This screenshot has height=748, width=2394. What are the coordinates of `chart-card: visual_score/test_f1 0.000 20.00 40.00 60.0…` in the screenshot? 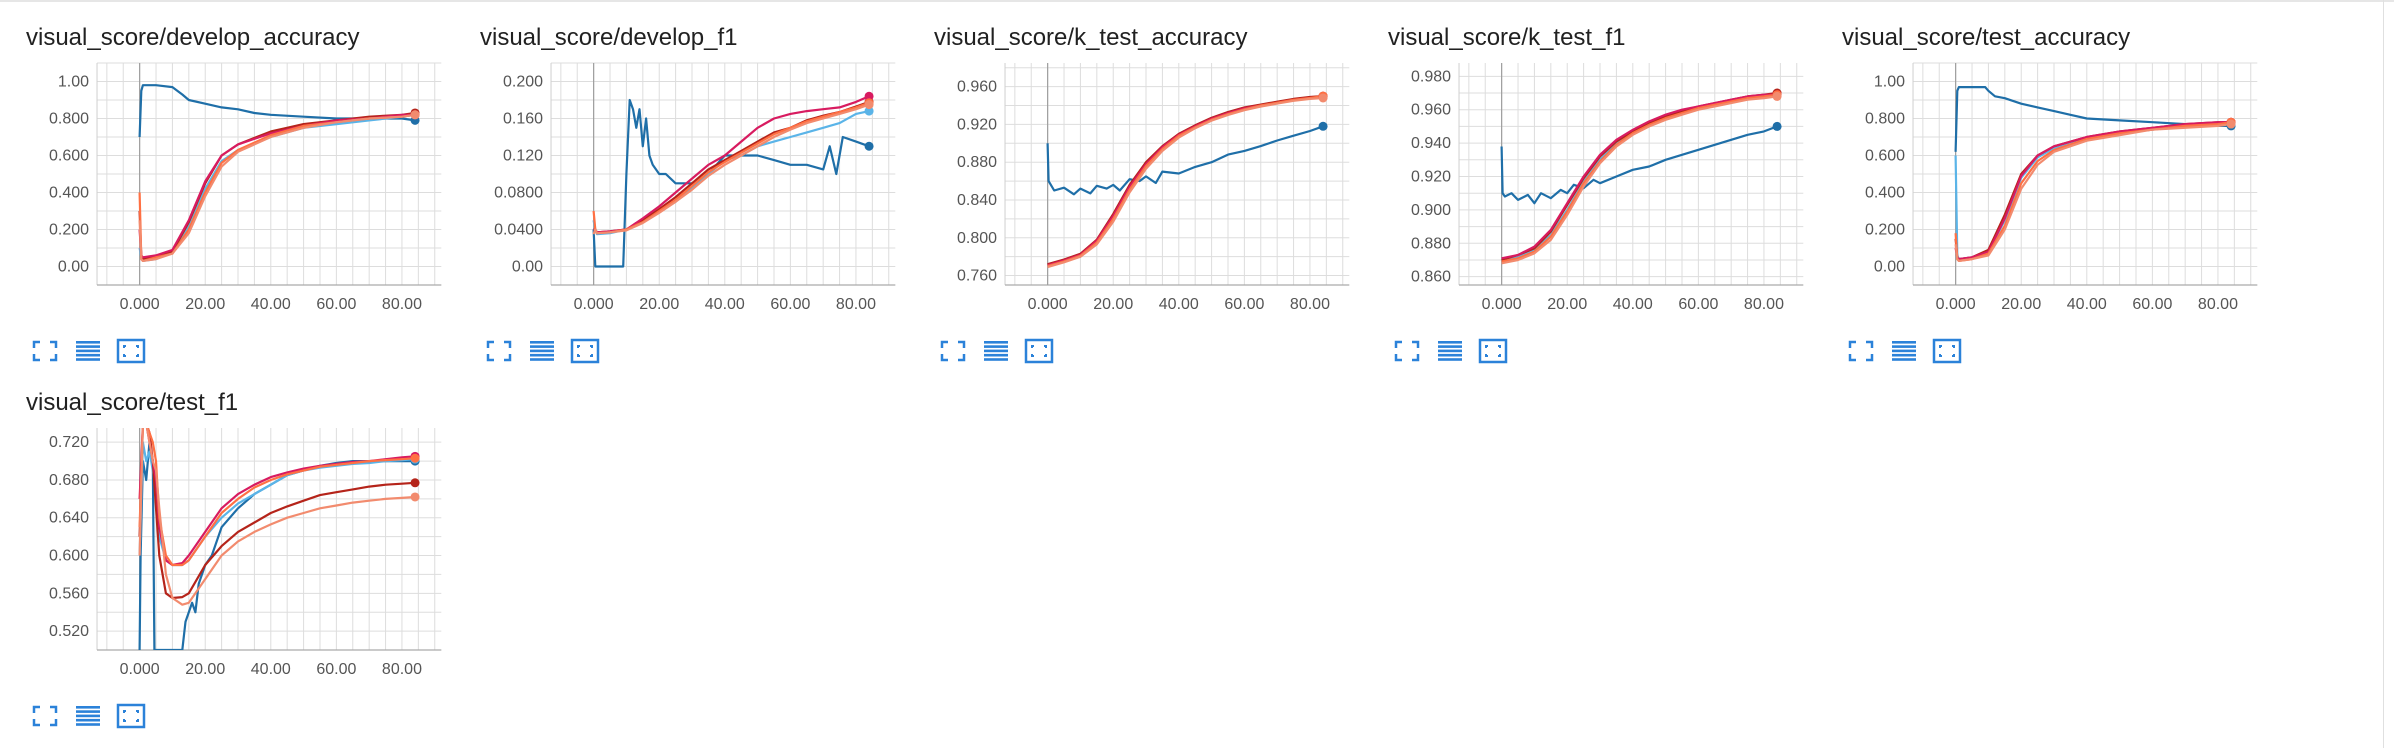 It's located at (227, 547).